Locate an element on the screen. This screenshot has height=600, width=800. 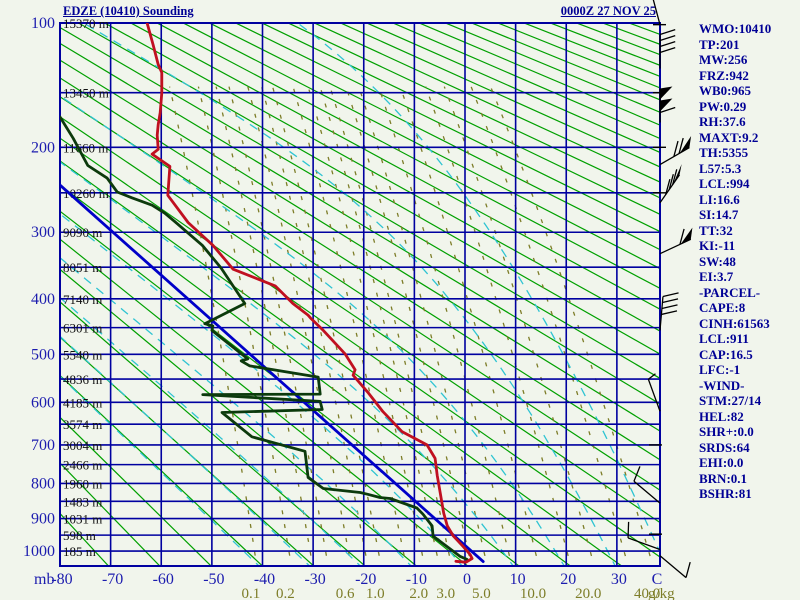
altitude-label: 7140 m is located at coordinates (82, 299).